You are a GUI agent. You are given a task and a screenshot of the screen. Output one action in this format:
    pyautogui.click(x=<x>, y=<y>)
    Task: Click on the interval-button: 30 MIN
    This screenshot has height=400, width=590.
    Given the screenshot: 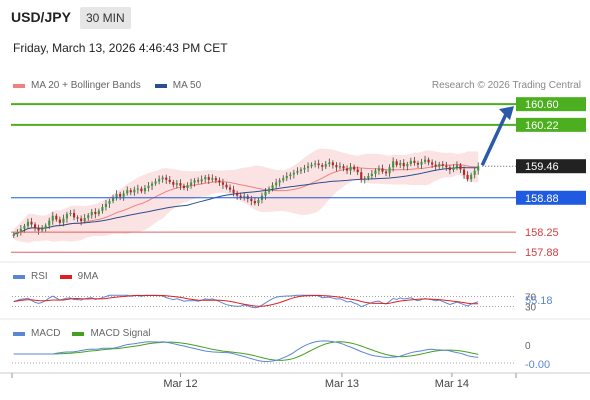 What is the action you would take?
    pyautogui.click(x=105, y=18)
    